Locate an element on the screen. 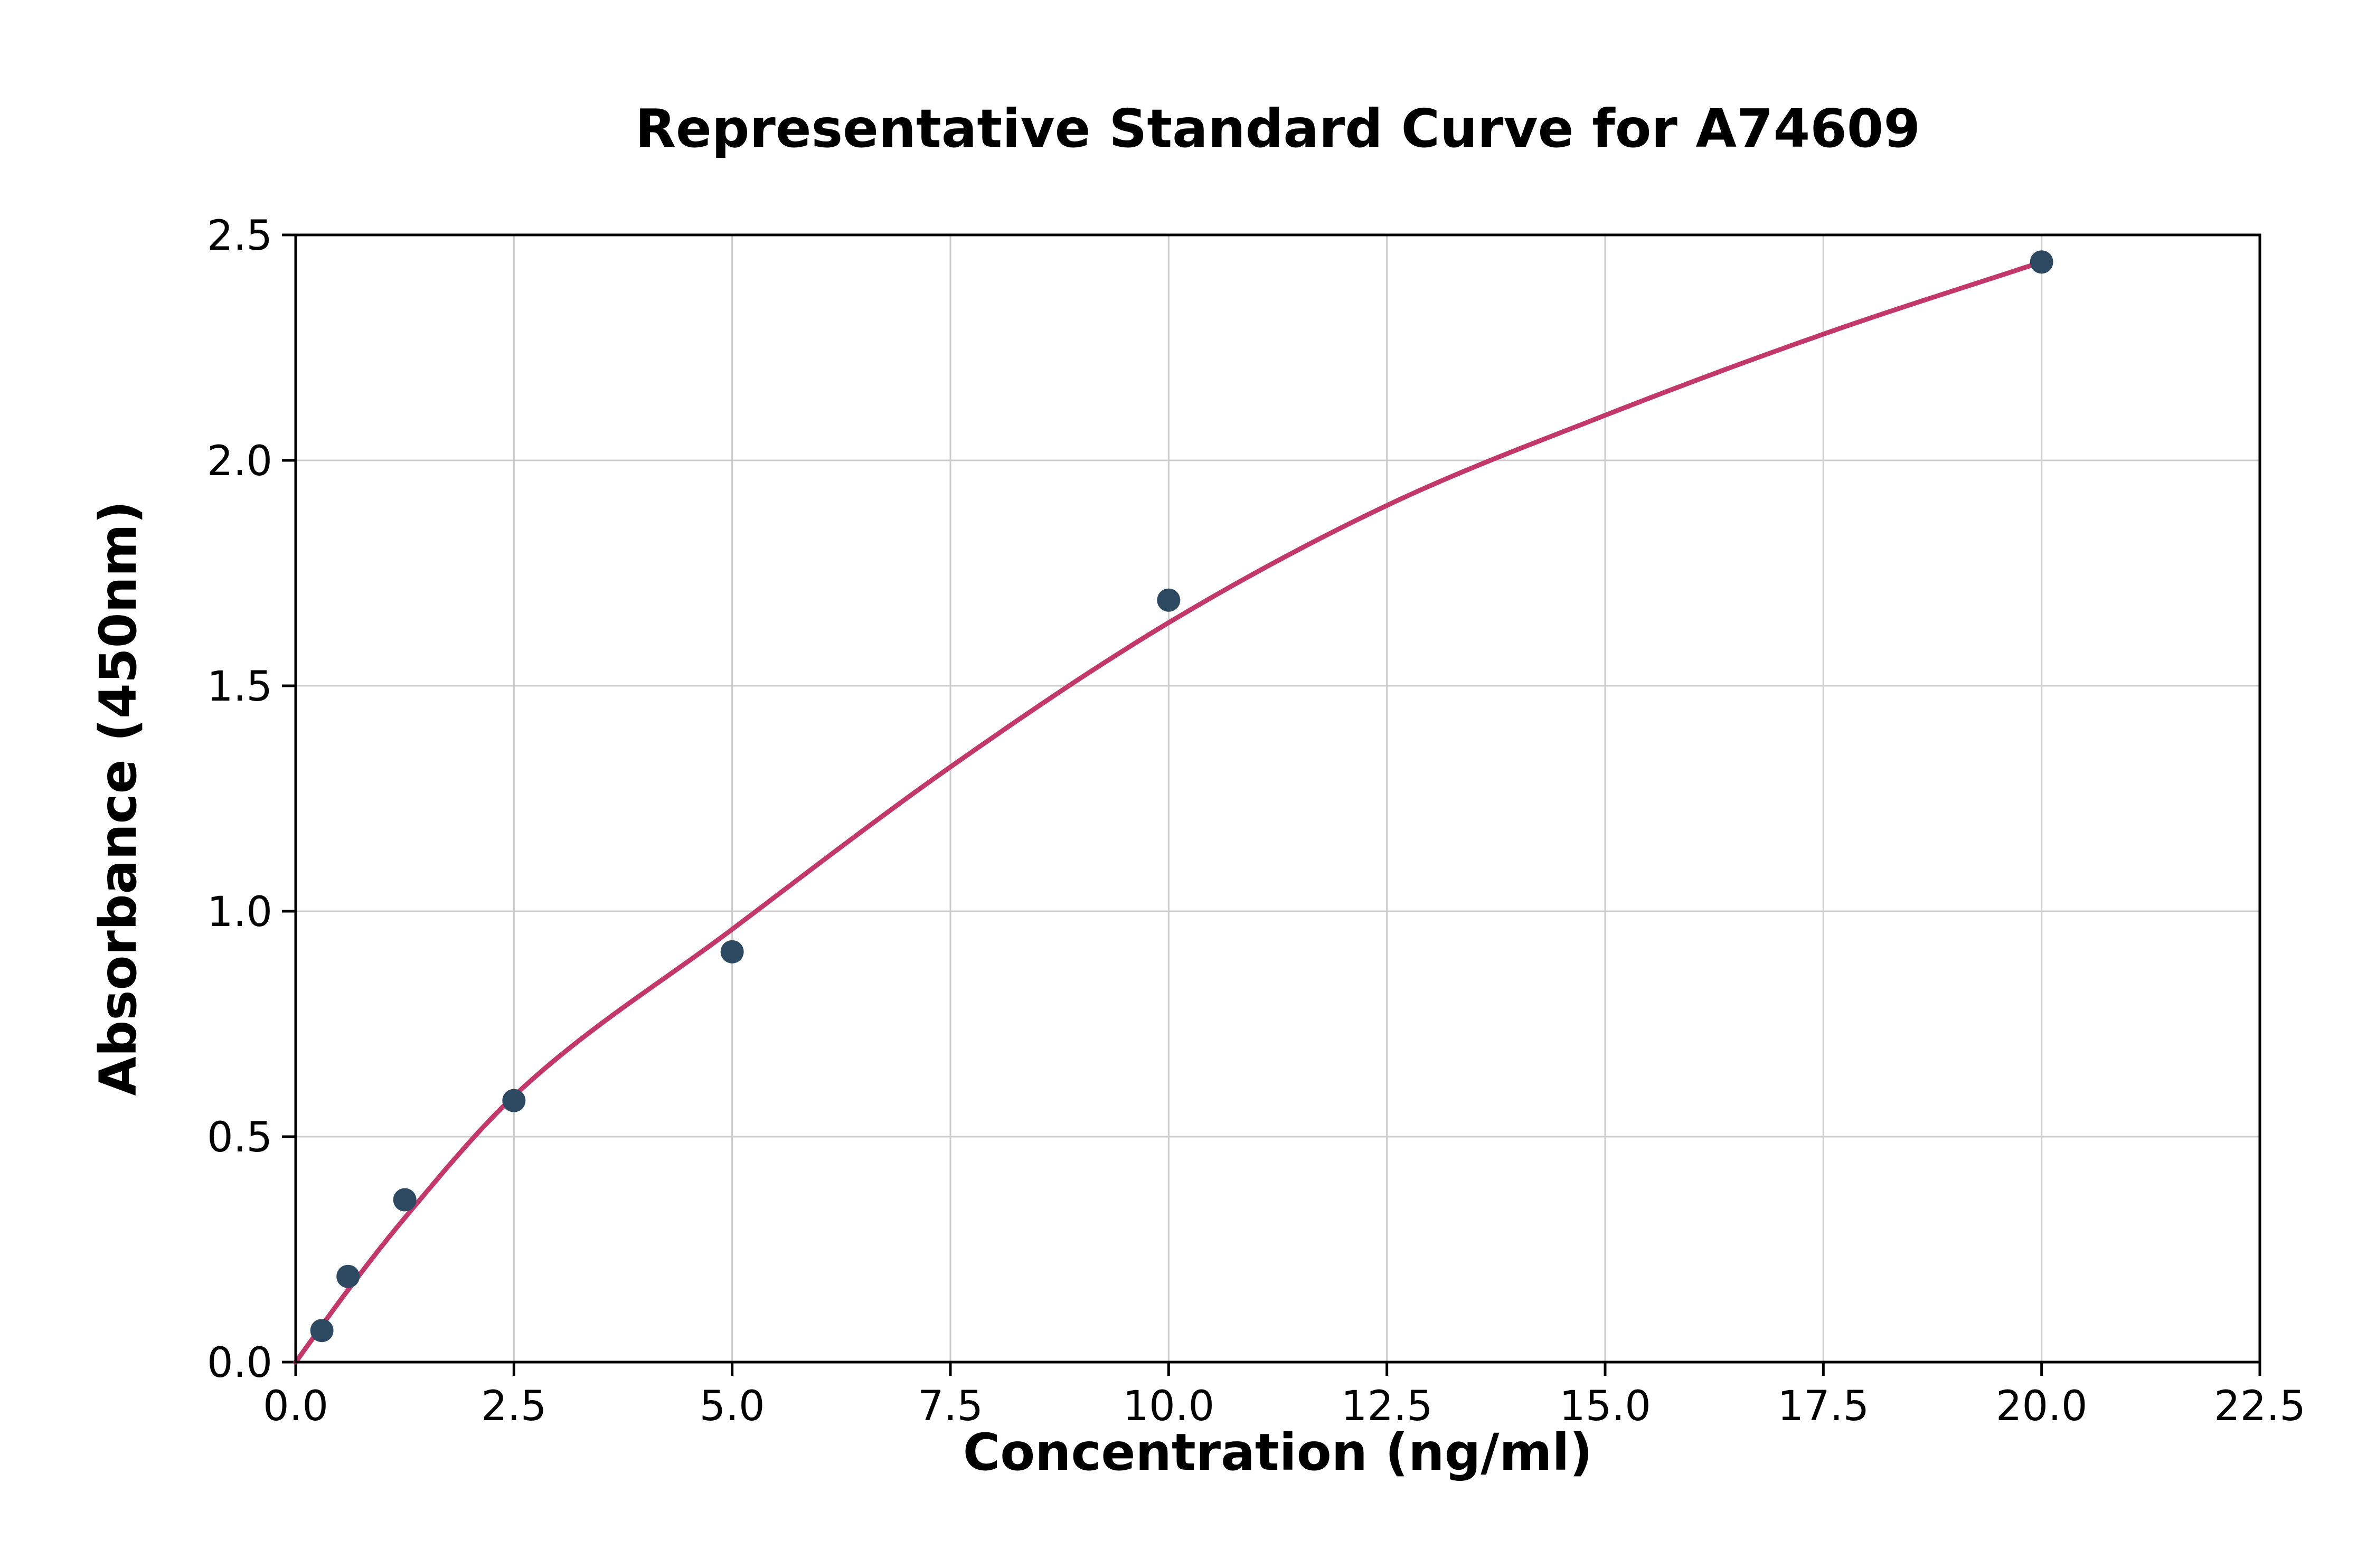 This screenshot has height=1568, width=2376. y-tick-label: 2.5 is located at coordinates (240, 236).